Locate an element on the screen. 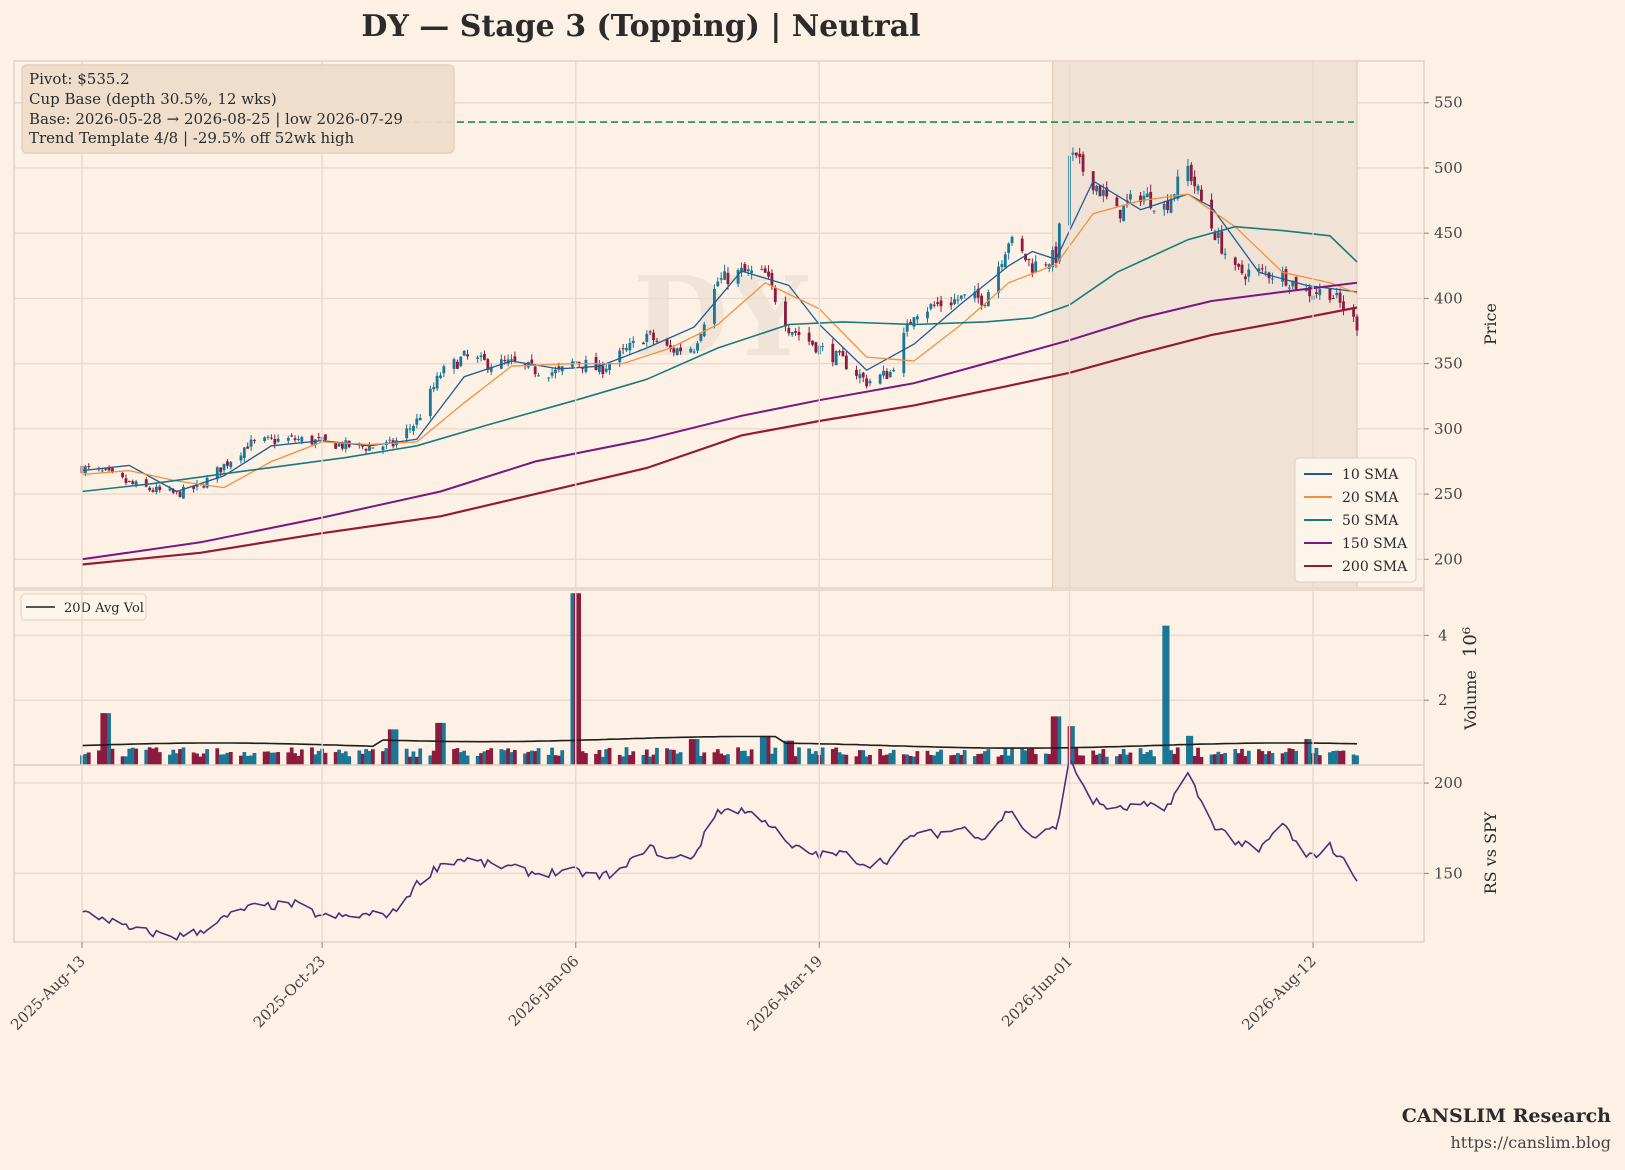  price-axis-label: Price is located at coordinates (1490, 324).